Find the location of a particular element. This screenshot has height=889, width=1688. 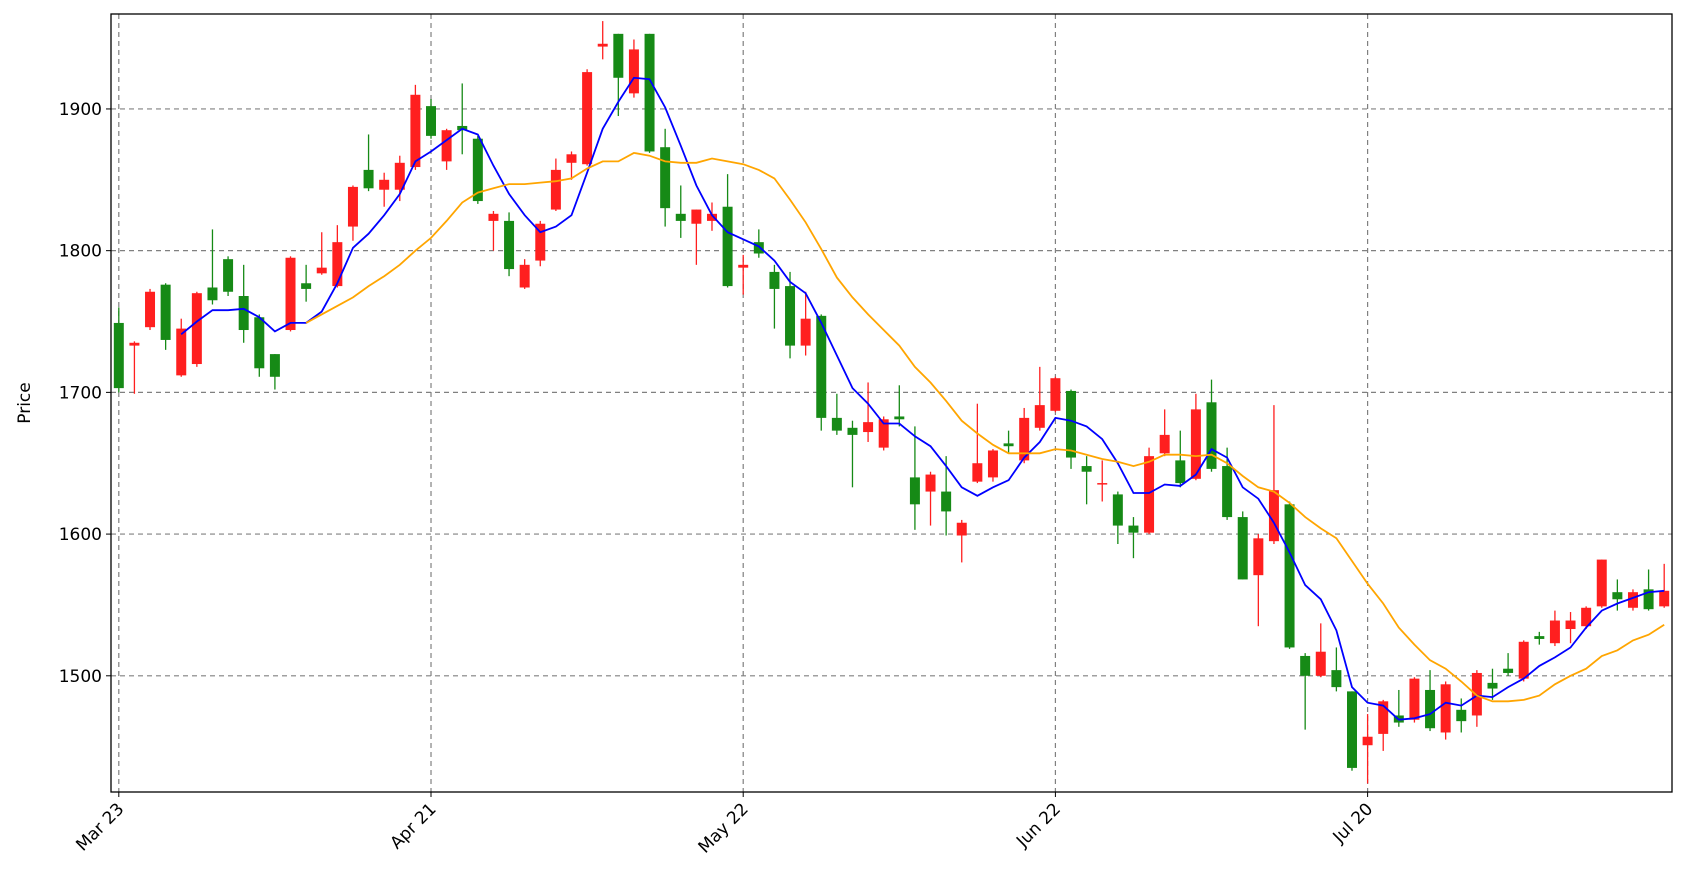

y-tick-label: 1900 is located at coordinates (80, 110).